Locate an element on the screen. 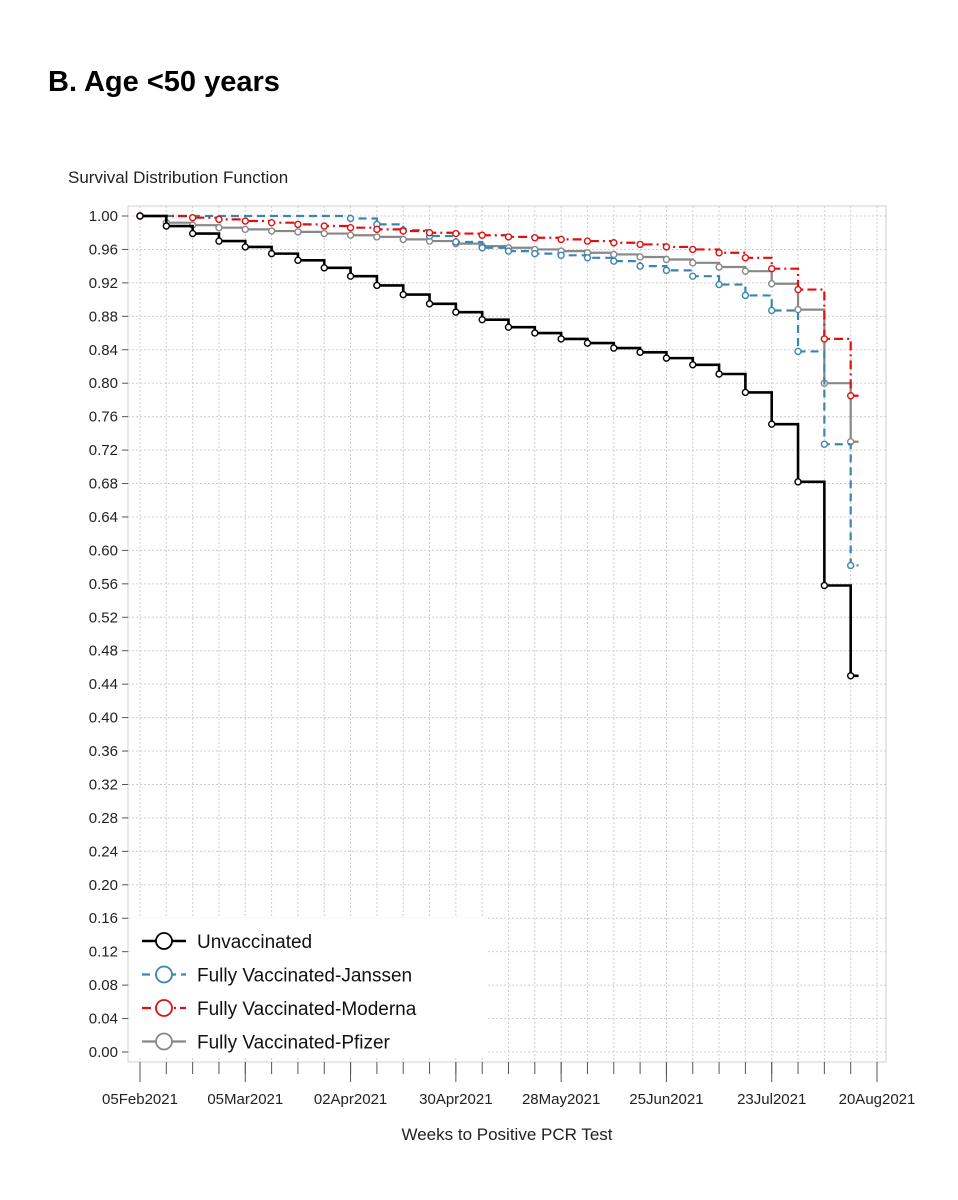  y-tick-label: 0.52 is located at coordinates (103, 617).